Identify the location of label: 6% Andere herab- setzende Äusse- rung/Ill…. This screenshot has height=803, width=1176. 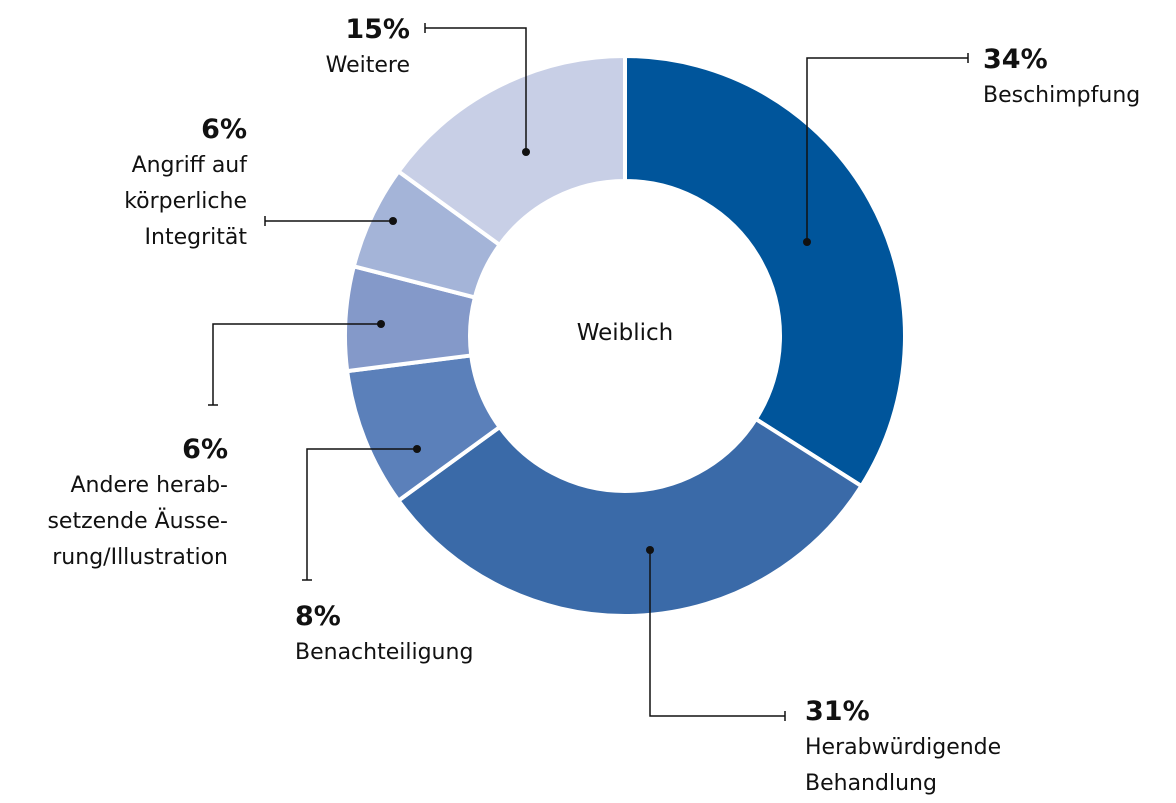
(137, 504).